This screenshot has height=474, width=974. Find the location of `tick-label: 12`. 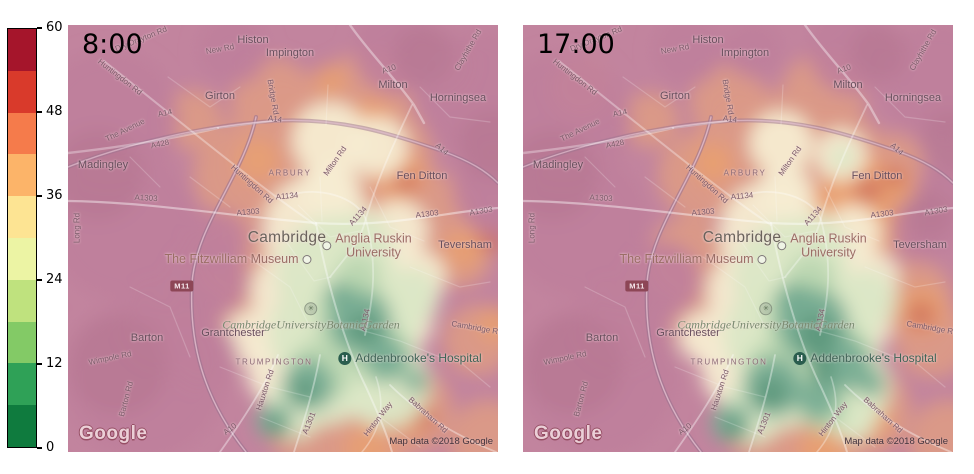

tick-label: 12 is located at coordinates (54, 364).